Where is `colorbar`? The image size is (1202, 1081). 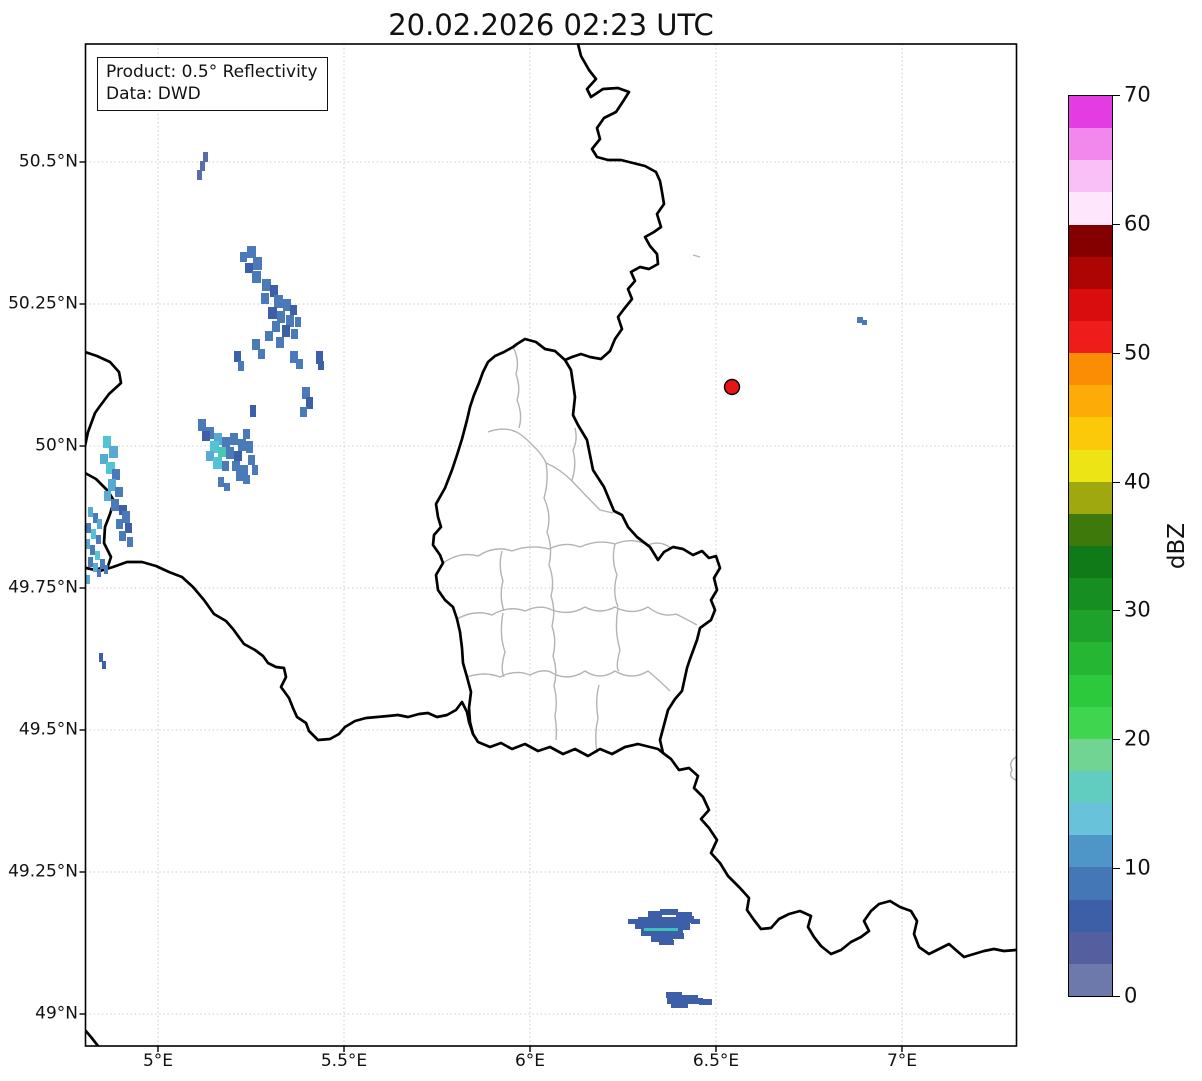
colorbar is located at coordinates (1090, 546).